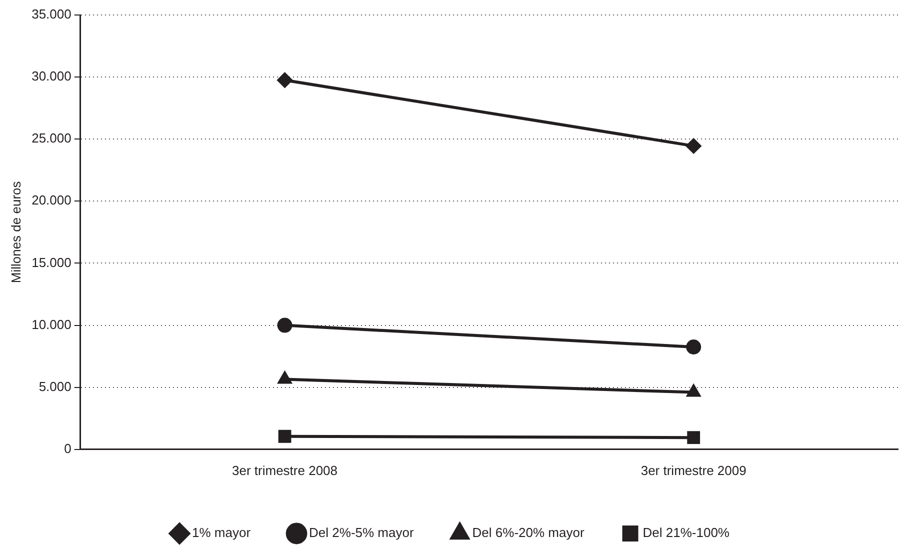  What do you see at coordinates (686, 532) in the screenshot?
I see `legend-label: Del 21%-100%` at bounding box center [686, 532].